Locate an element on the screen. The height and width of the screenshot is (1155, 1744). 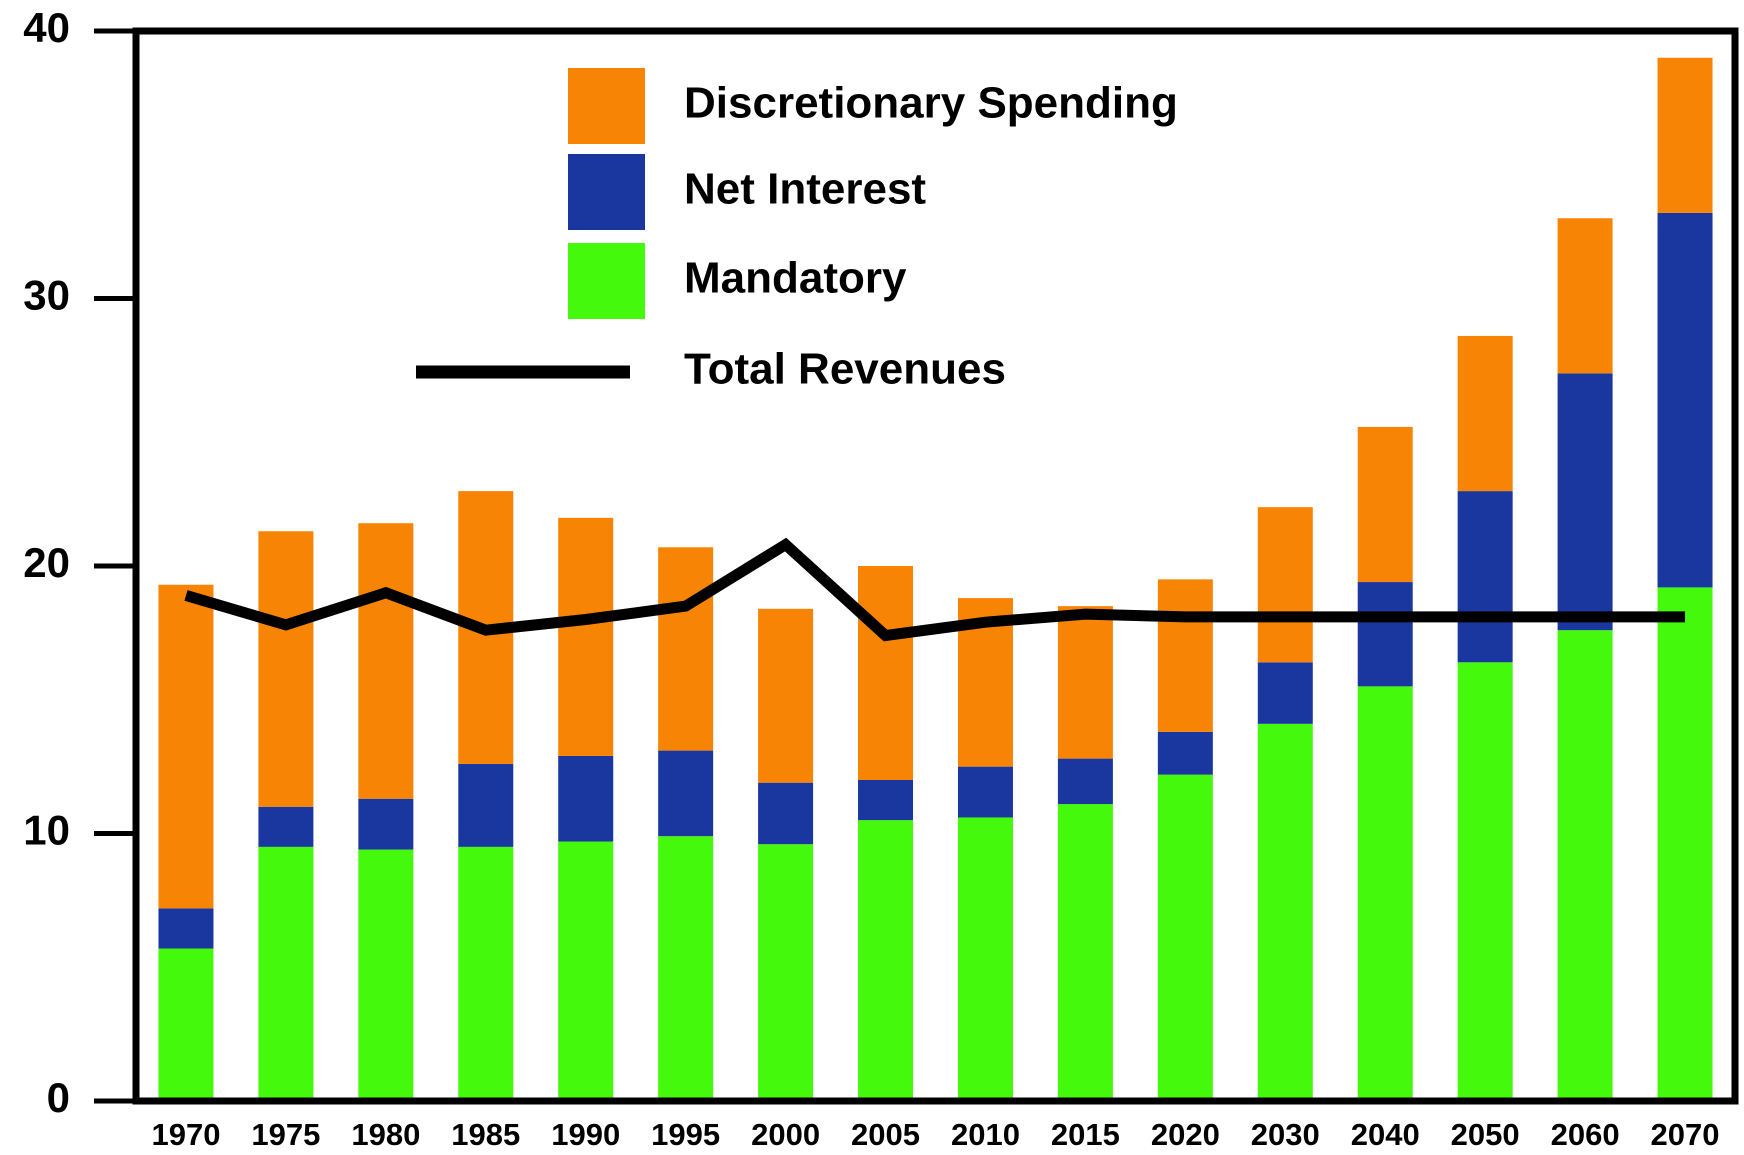
x-tick-label: 1970 is located at coordinates (185, 1134).